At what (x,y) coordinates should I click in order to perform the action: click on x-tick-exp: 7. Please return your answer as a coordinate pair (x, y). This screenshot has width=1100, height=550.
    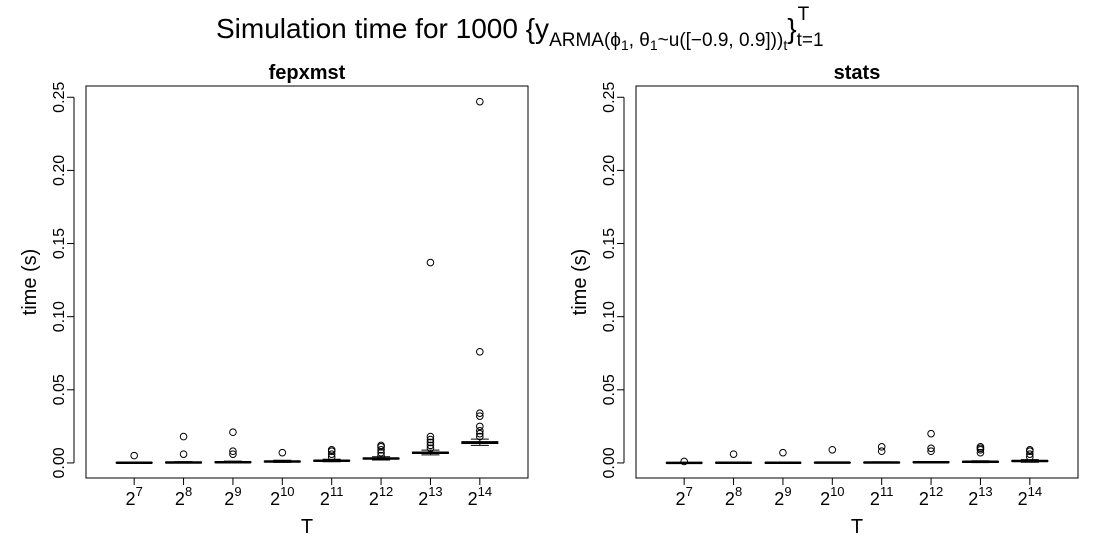
    Looking at the image, I should click on (689, 491).